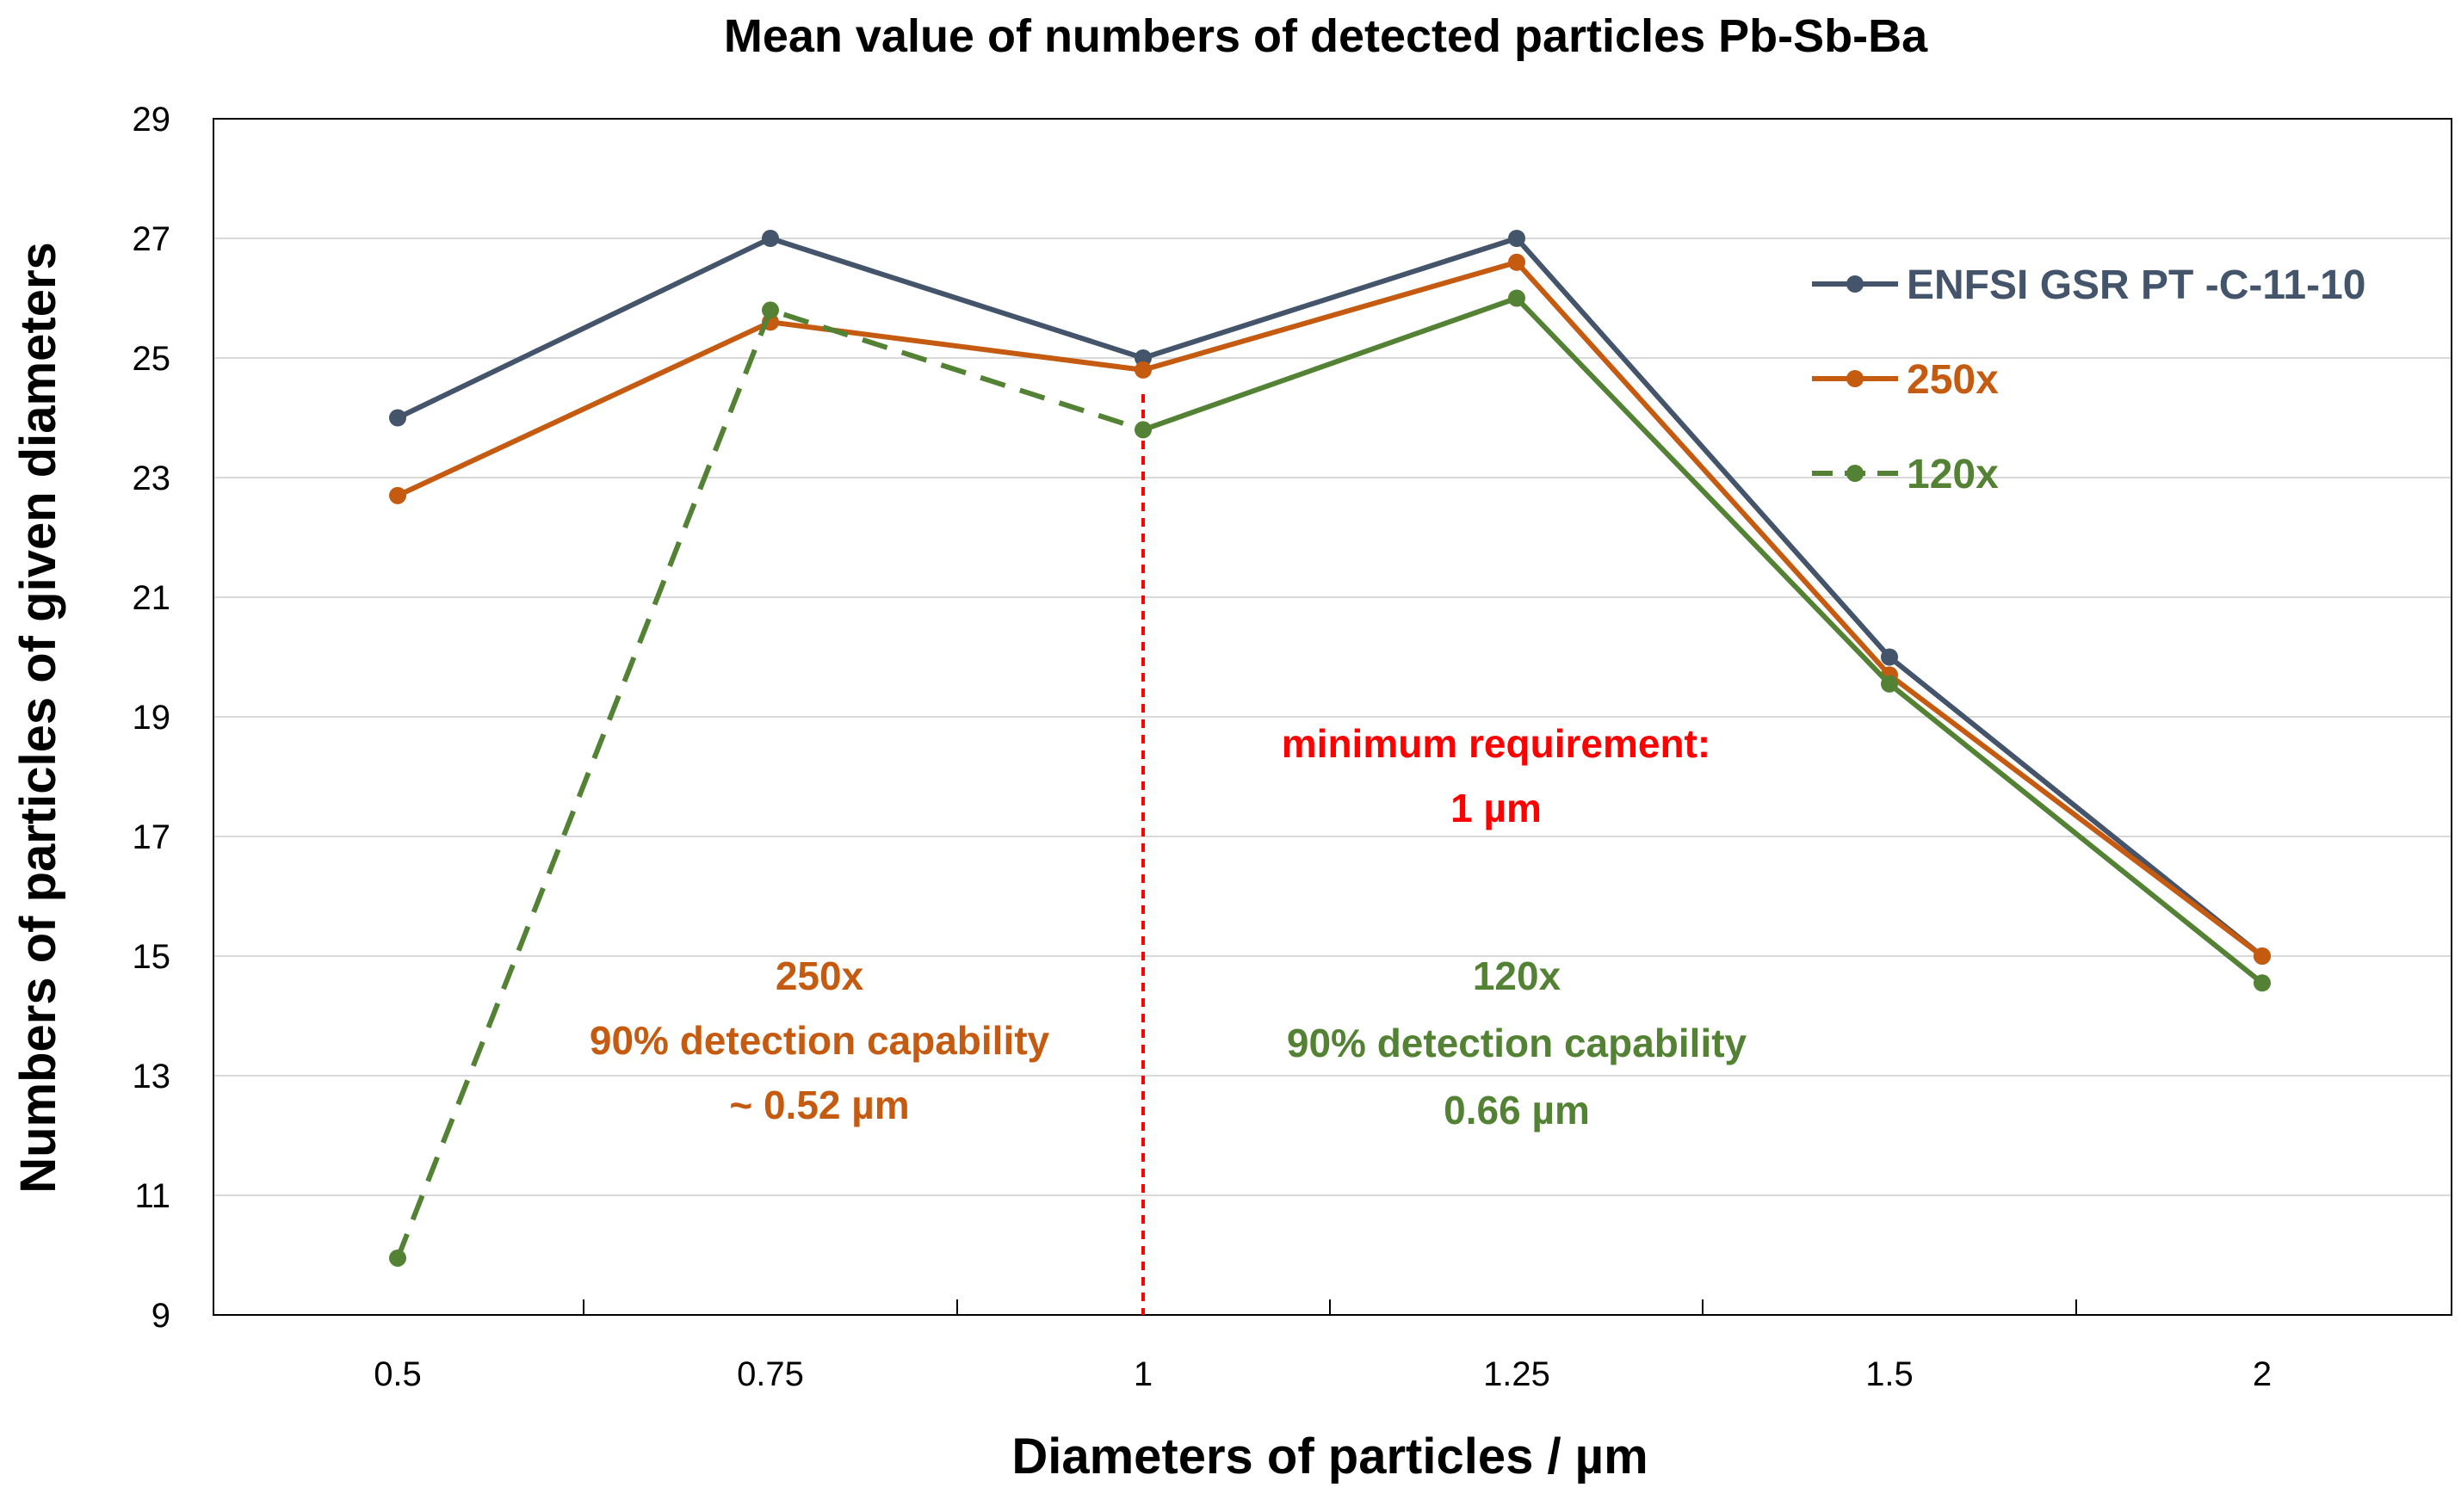 The image size is (2461, 1512). I want to click on y-tick-label: 23, so click(152, 478).